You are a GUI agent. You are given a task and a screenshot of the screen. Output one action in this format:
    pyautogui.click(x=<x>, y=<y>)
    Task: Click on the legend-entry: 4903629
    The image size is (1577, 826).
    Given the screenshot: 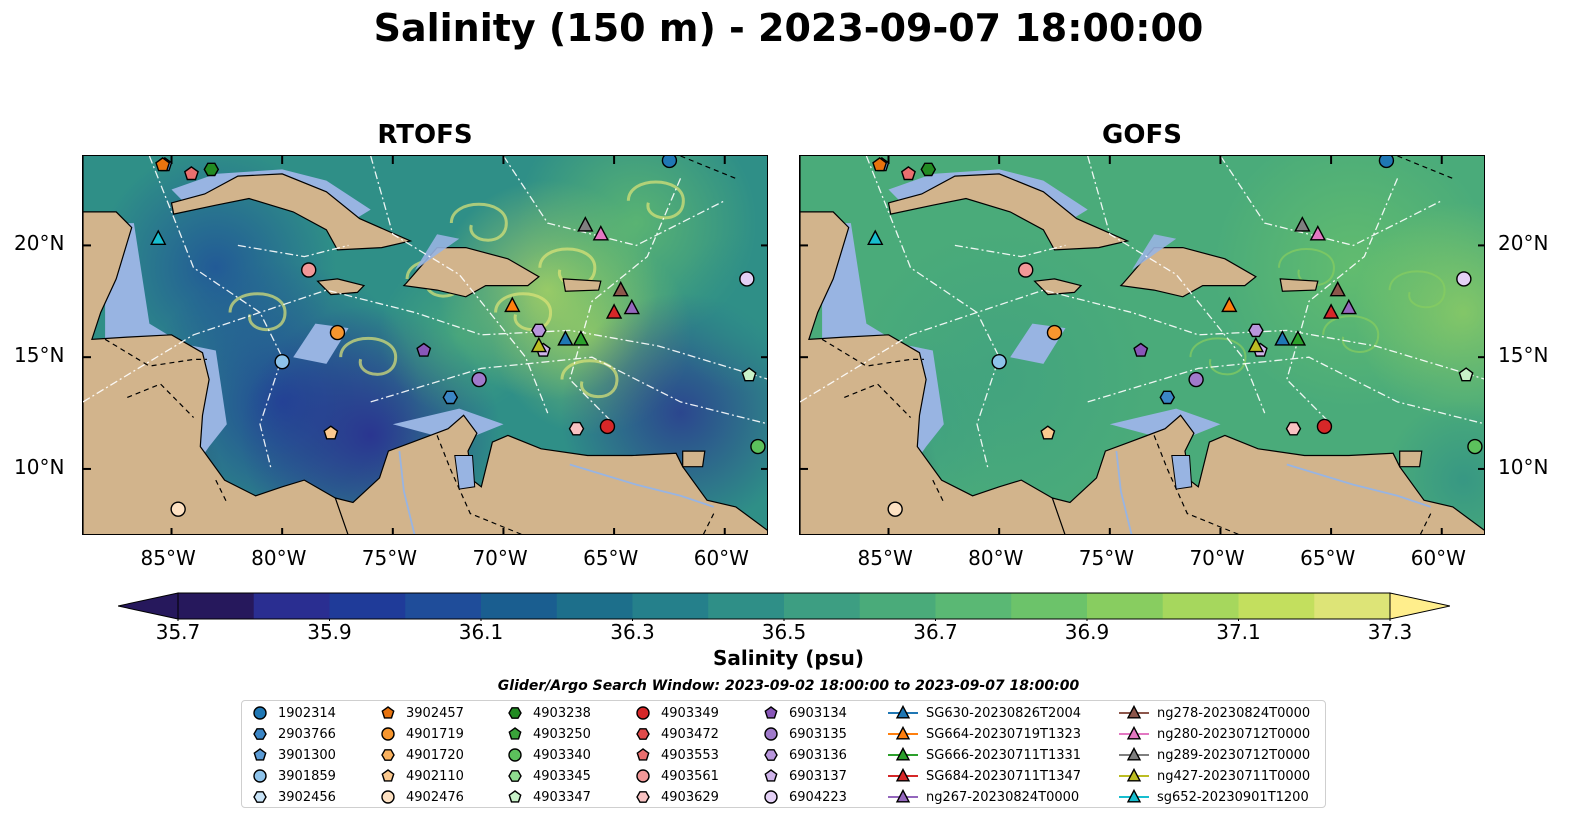 What is the action you would take?
    pyautogui.click(x=676, y=797)
    